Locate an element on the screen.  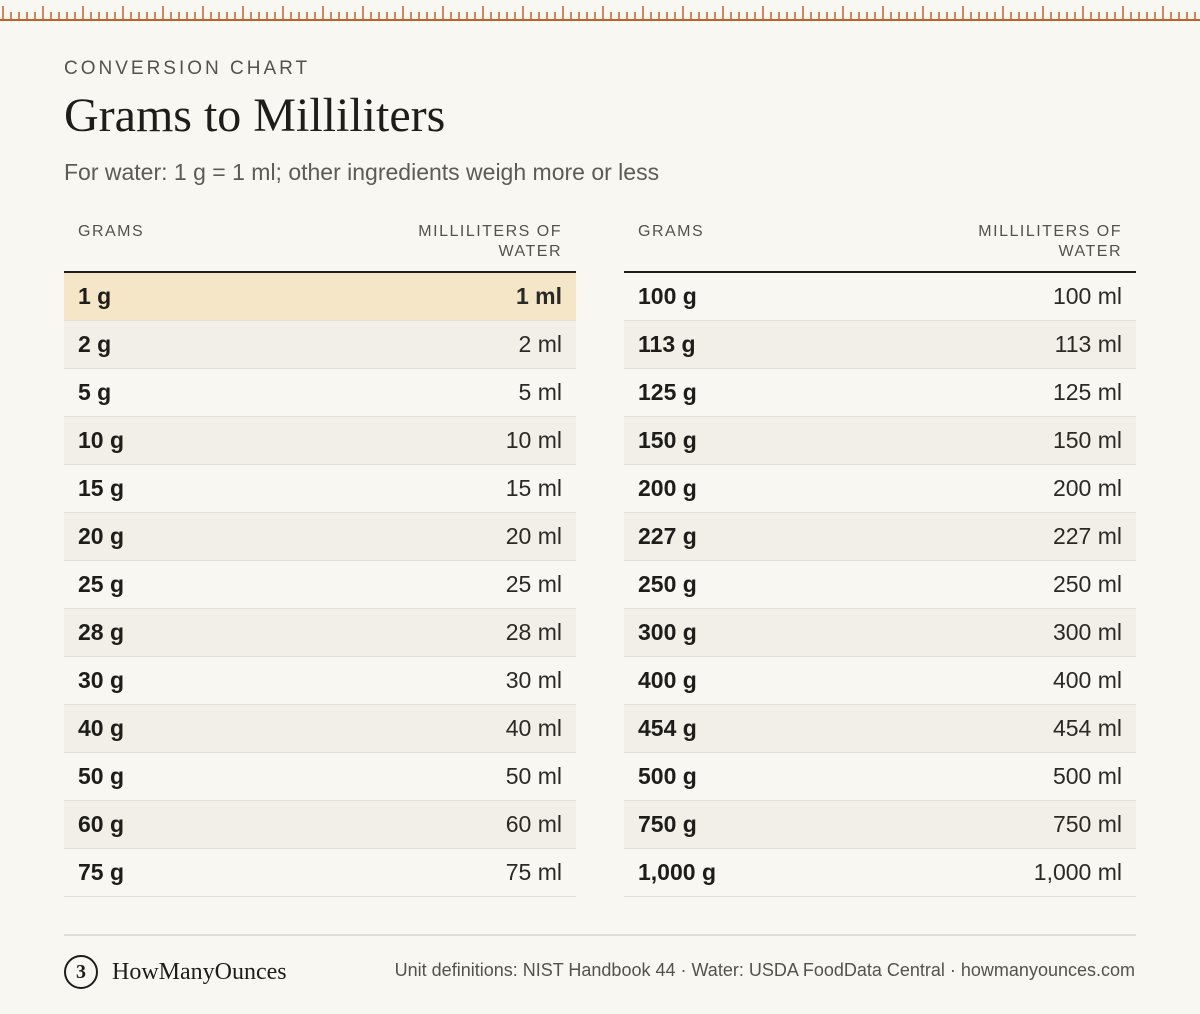
grams-cell: 113 g is located at coordinates (667, 344).